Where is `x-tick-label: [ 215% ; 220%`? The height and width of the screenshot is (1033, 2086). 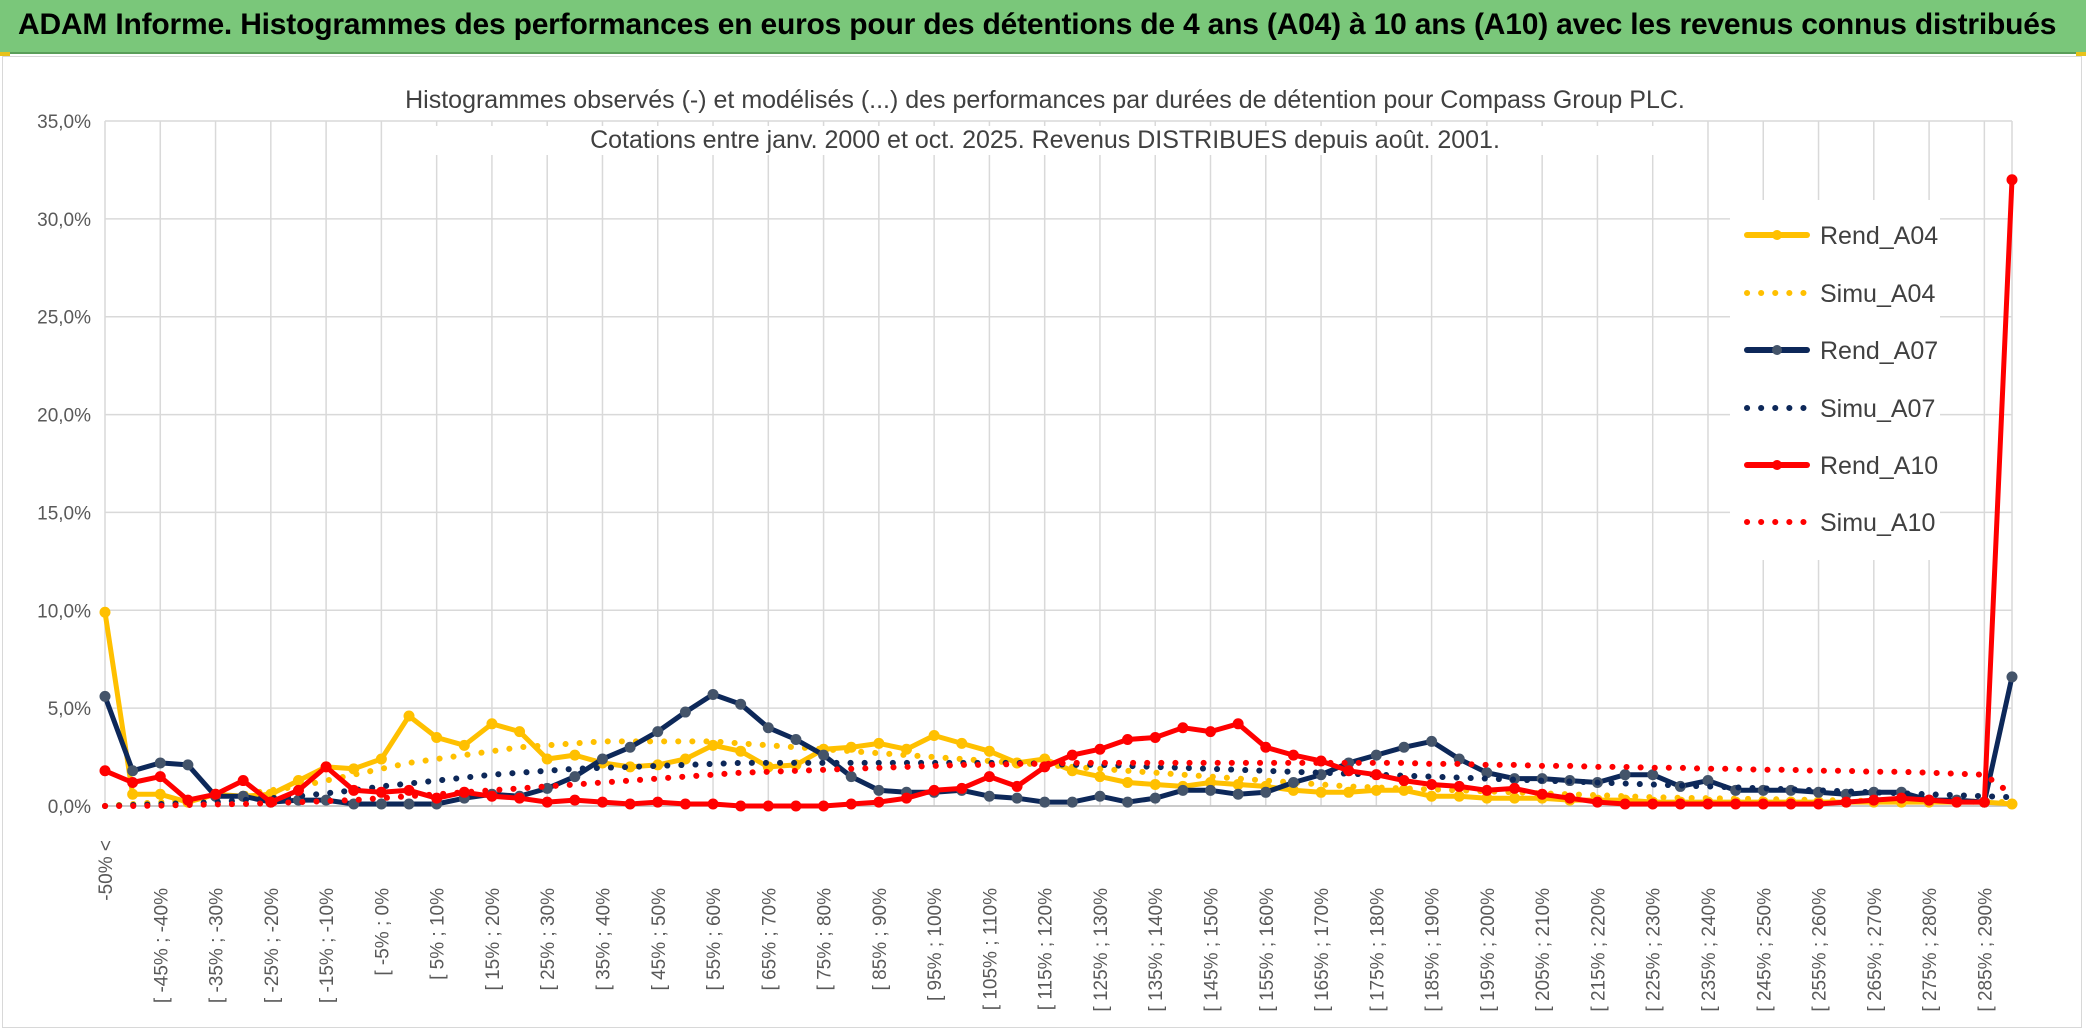
x-tick-label: [ 215% ; 220% is located at coordinates (1598, 950).